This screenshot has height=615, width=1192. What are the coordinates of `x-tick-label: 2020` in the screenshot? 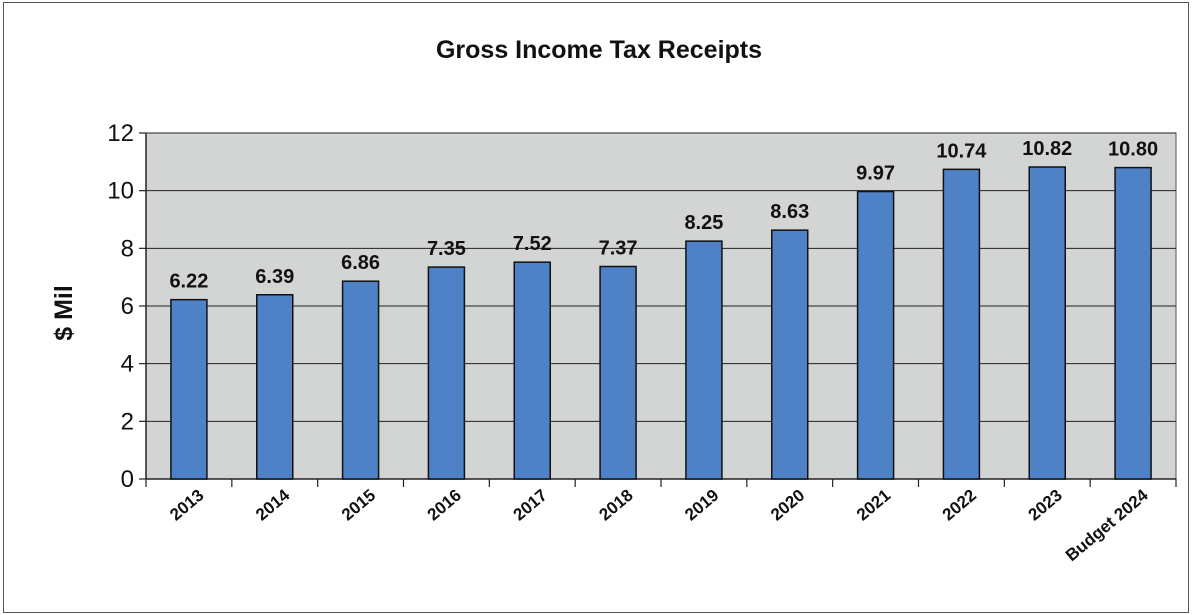 It's located at (787, 505).